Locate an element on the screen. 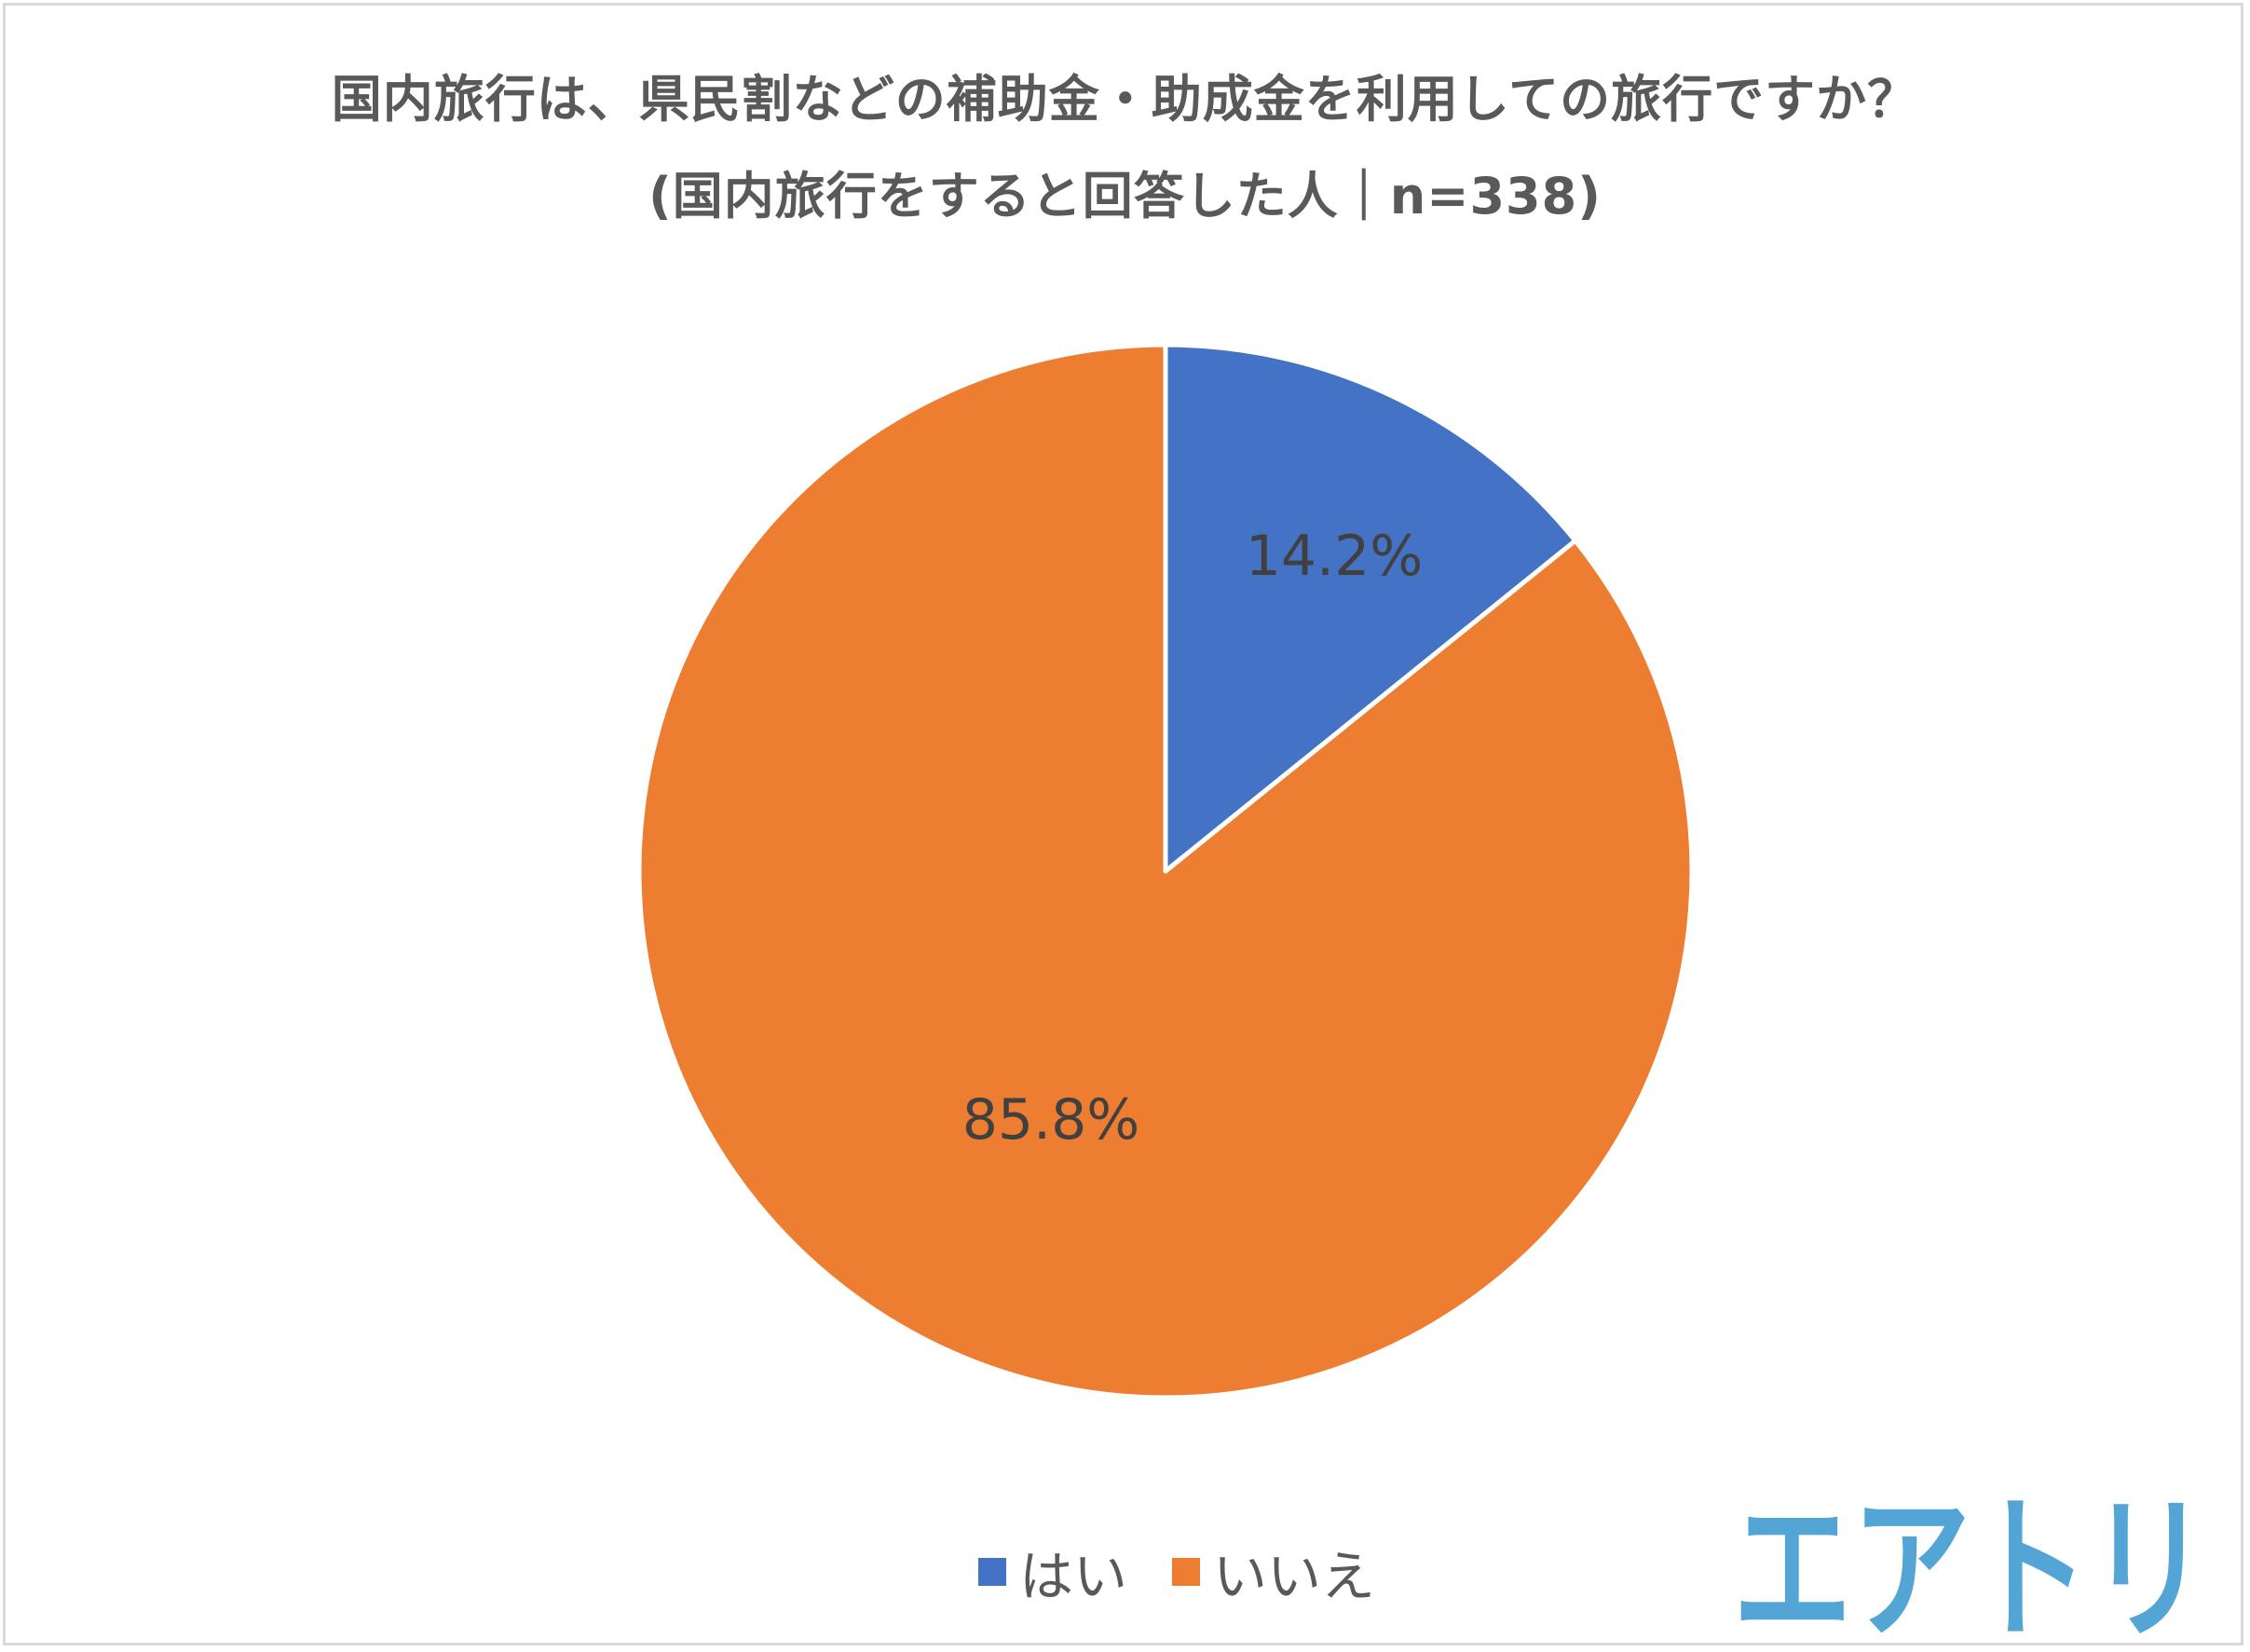  airtrip-logo: エアトリ is located at coordinates (1970, 1570).